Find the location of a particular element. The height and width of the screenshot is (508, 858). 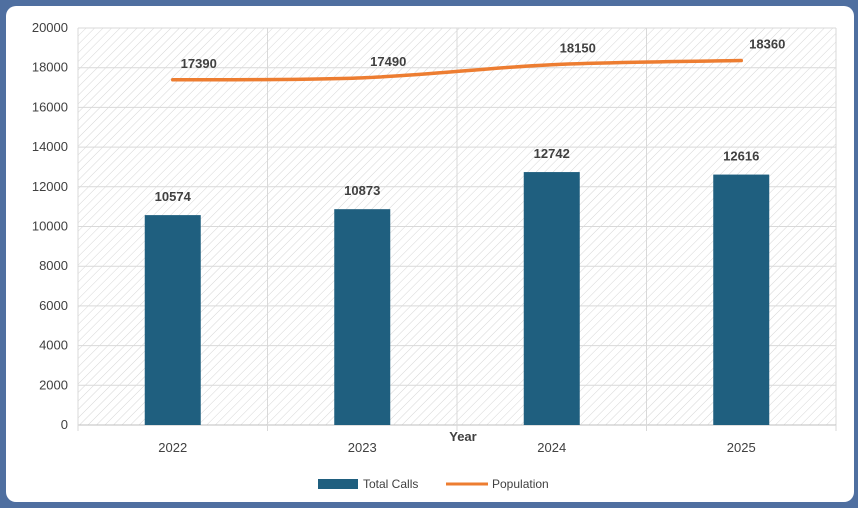

y-tick-label: 14000 is located at coordinates (50, 146).